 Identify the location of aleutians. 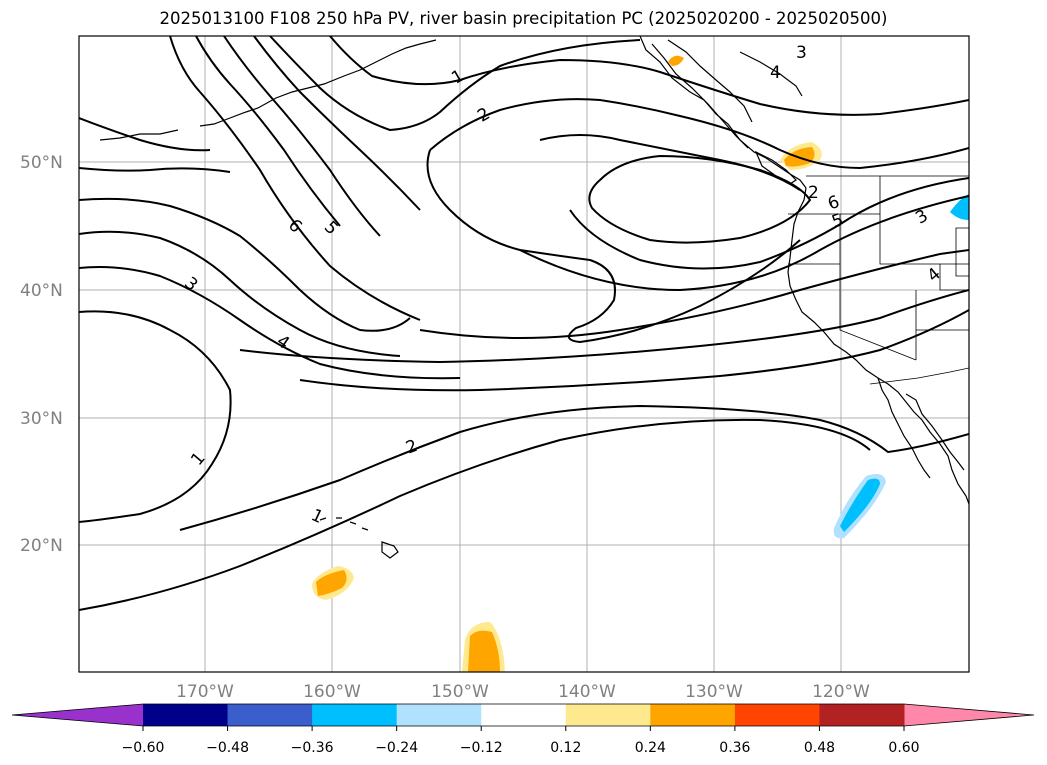
(268, 90).